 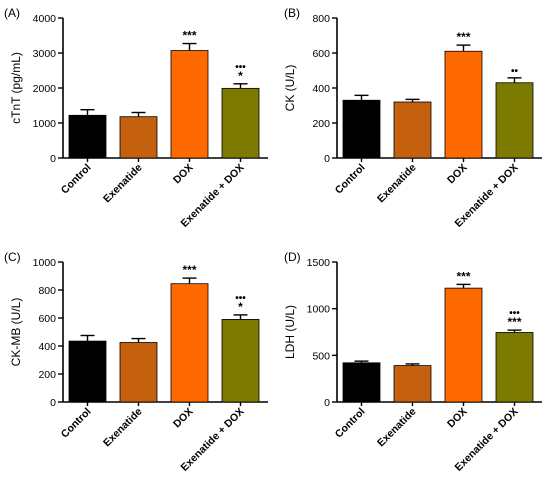 What do you see at coordinates (16, 332) in the screenshot?
I see `y-axis-label: CK-MB (U/L)` at bounding box center [16, 332].